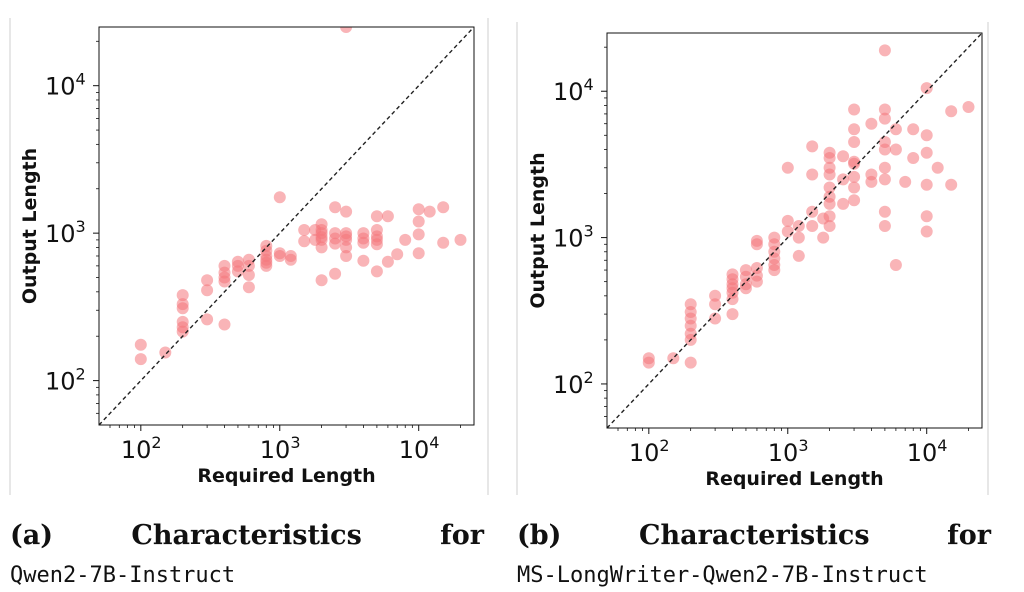  I want to click on y-tick-label-a-1: 103, so click(65, 232).